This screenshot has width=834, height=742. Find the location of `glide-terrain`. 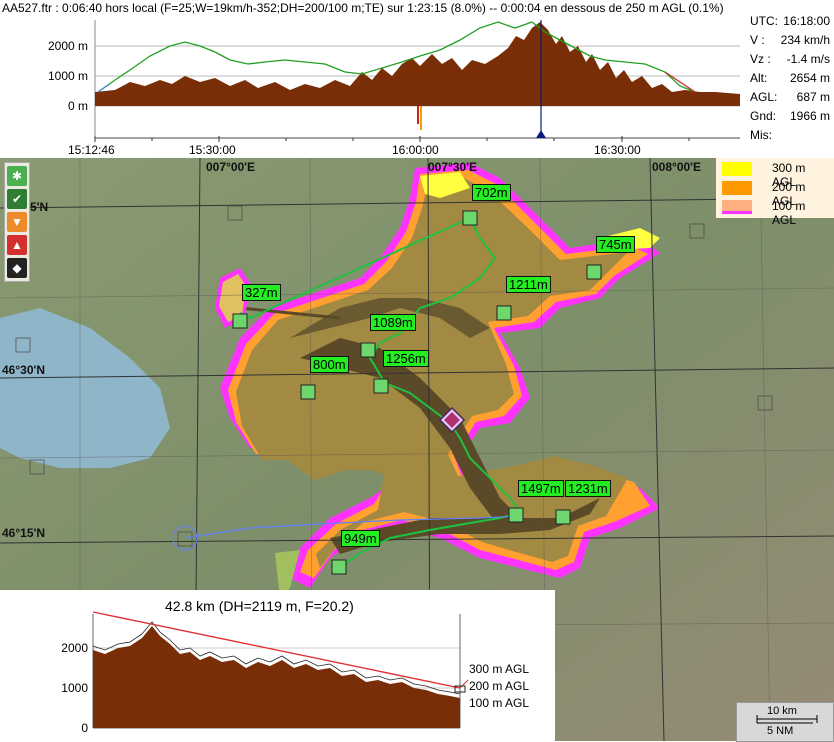

glide-terrain is located at coordinates (276, 677).